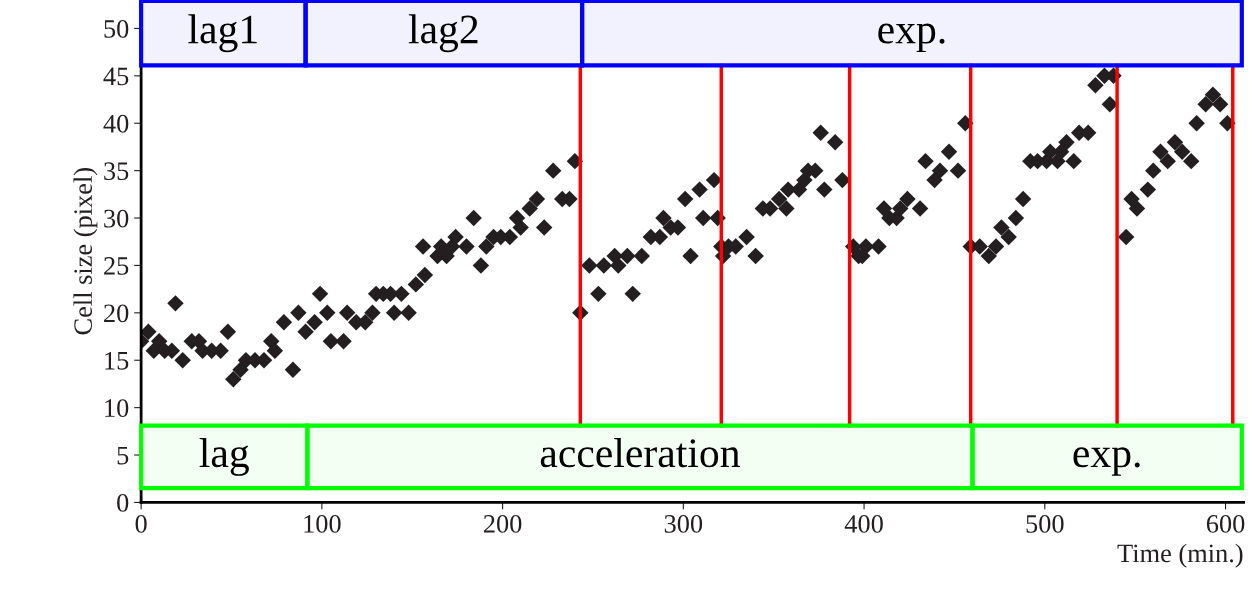  Describe the element at coordinates (116, 313) in the screenshot. I see `y-tick-label: 20` at that location.